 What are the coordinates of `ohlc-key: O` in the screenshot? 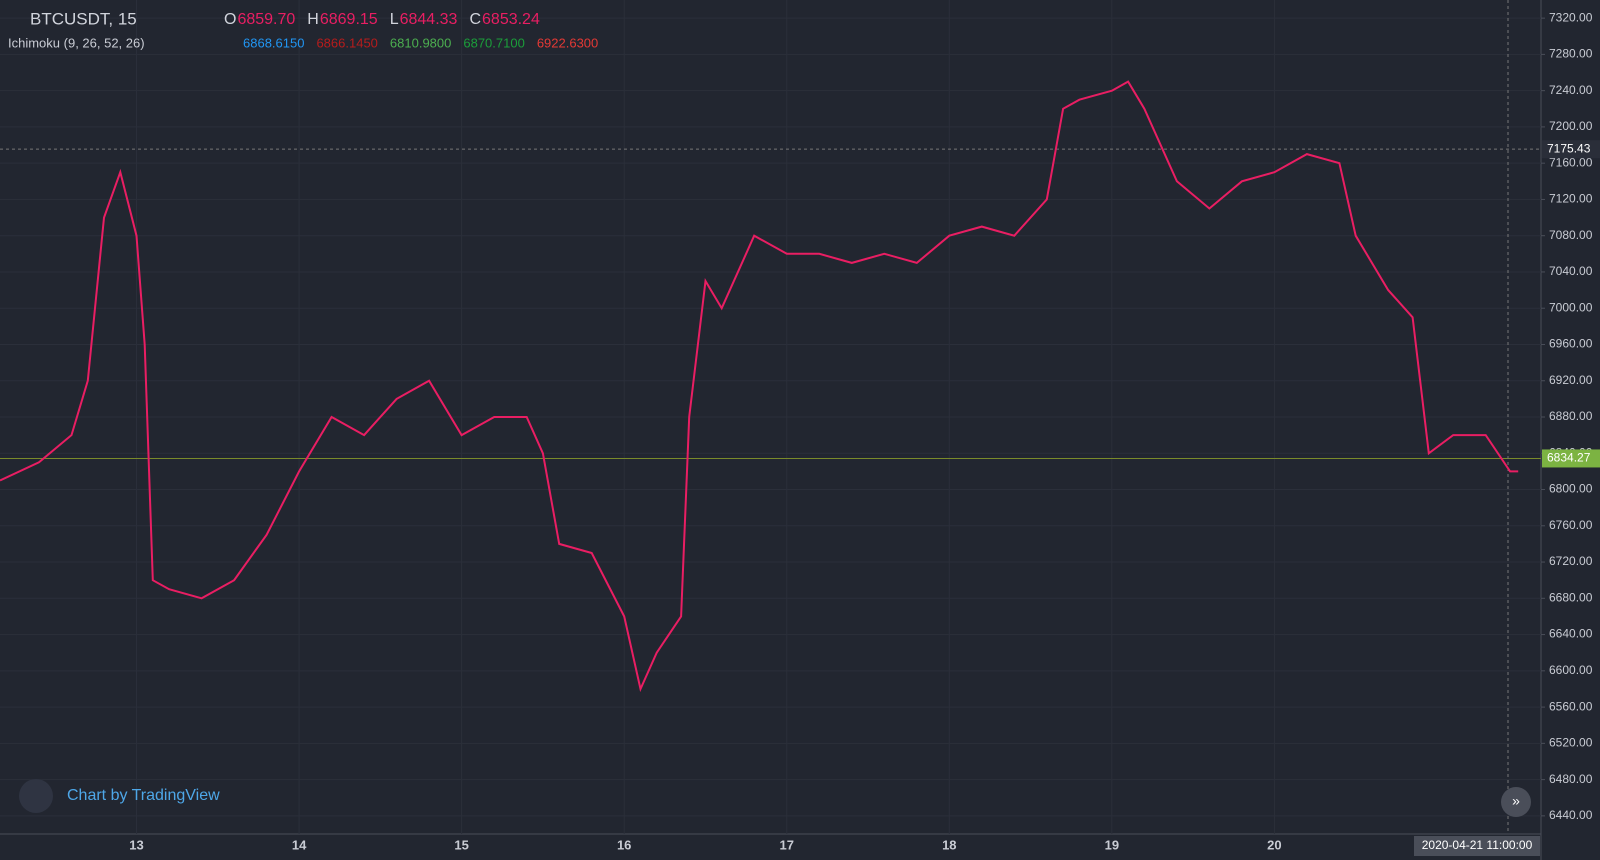 It's located at (230, 19).